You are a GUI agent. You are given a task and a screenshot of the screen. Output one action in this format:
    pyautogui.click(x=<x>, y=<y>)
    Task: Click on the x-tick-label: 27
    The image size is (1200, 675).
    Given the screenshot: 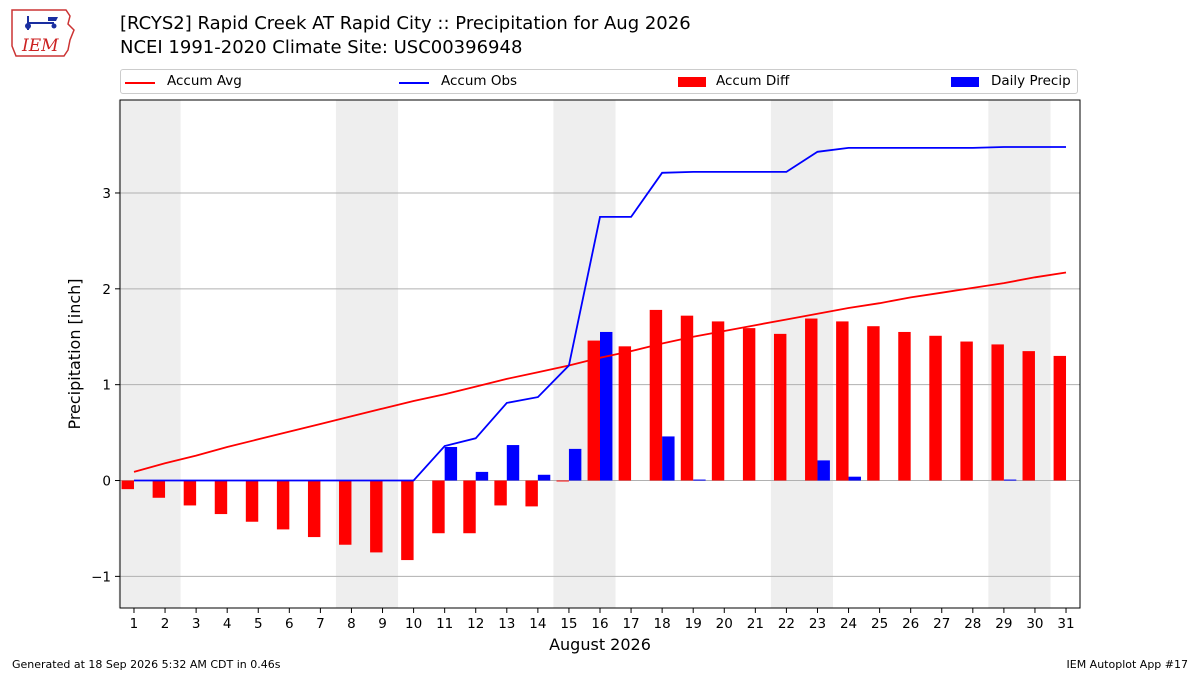 What is the action you would take?
    pyautogui.click(x=941, y=624)
    